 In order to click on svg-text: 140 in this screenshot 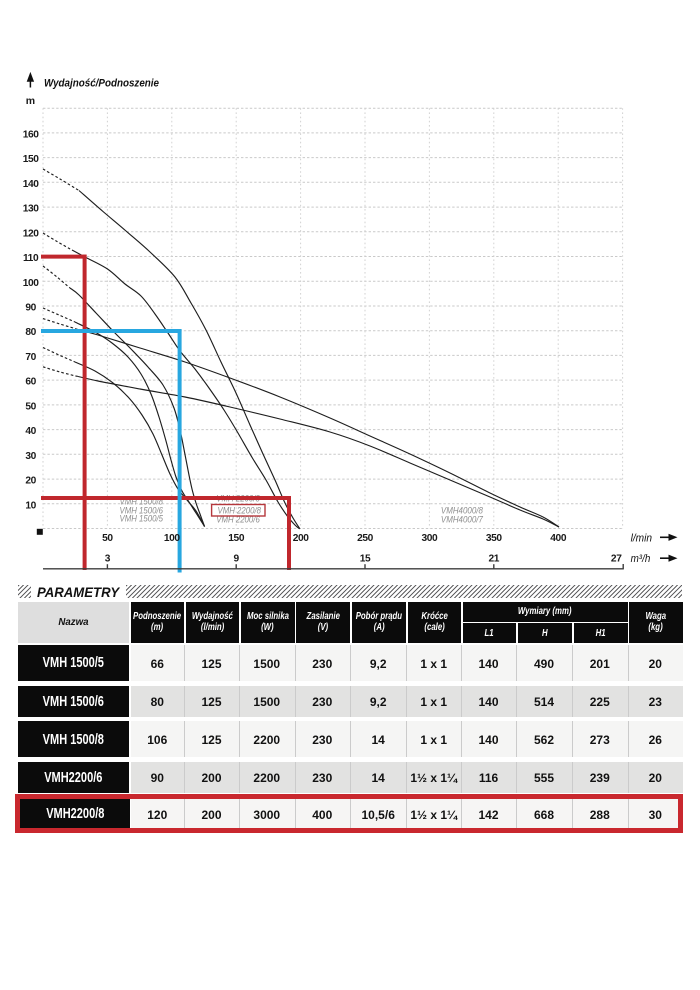, I will do `click(31, 184)`.